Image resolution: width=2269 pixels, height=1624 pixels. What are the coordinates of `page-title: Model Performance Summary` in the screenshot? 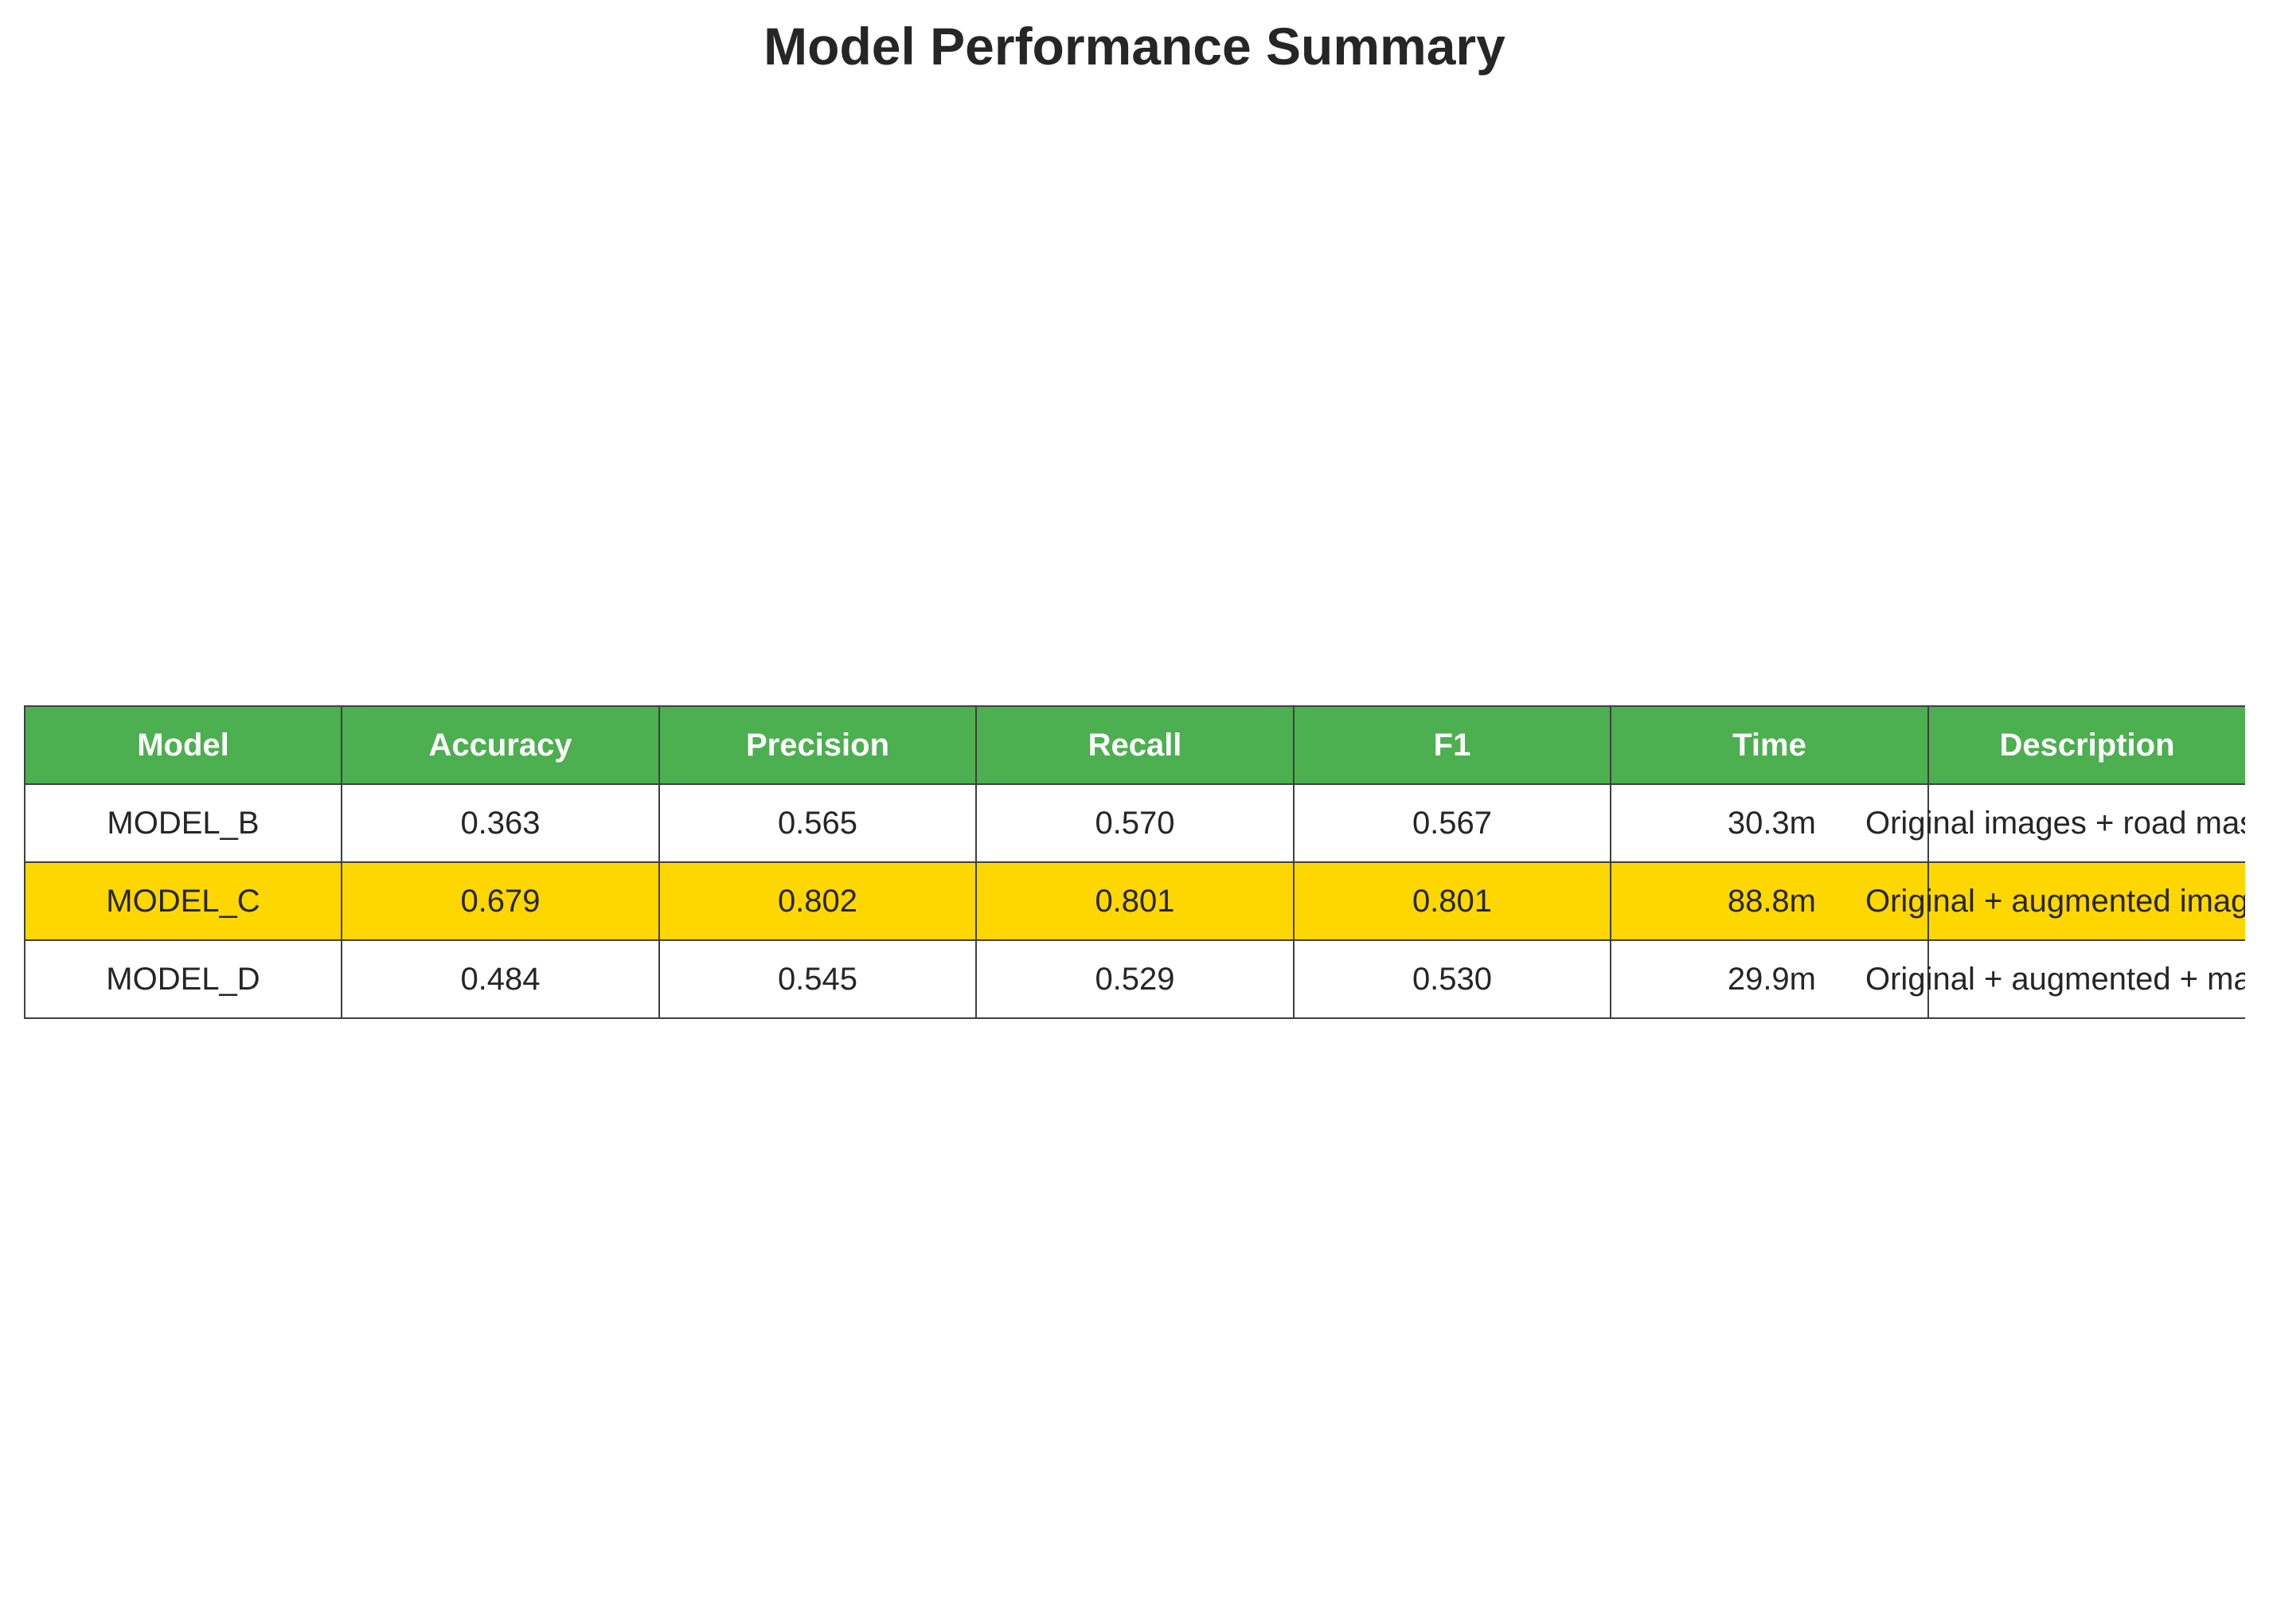 It's located at (1134, 46).